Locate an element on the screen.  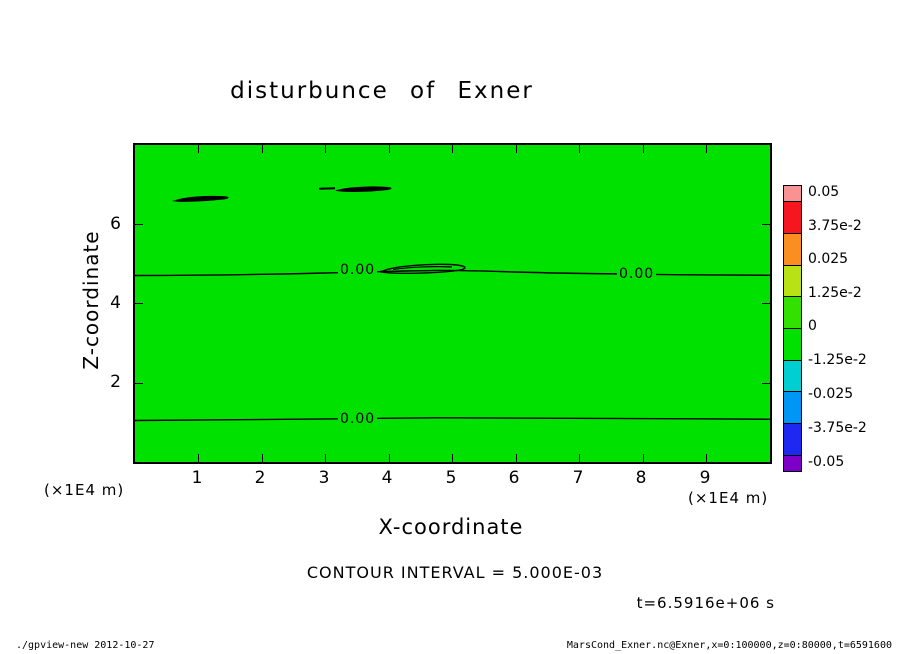
zero-contour-lower is located at coordinates (452, 419).